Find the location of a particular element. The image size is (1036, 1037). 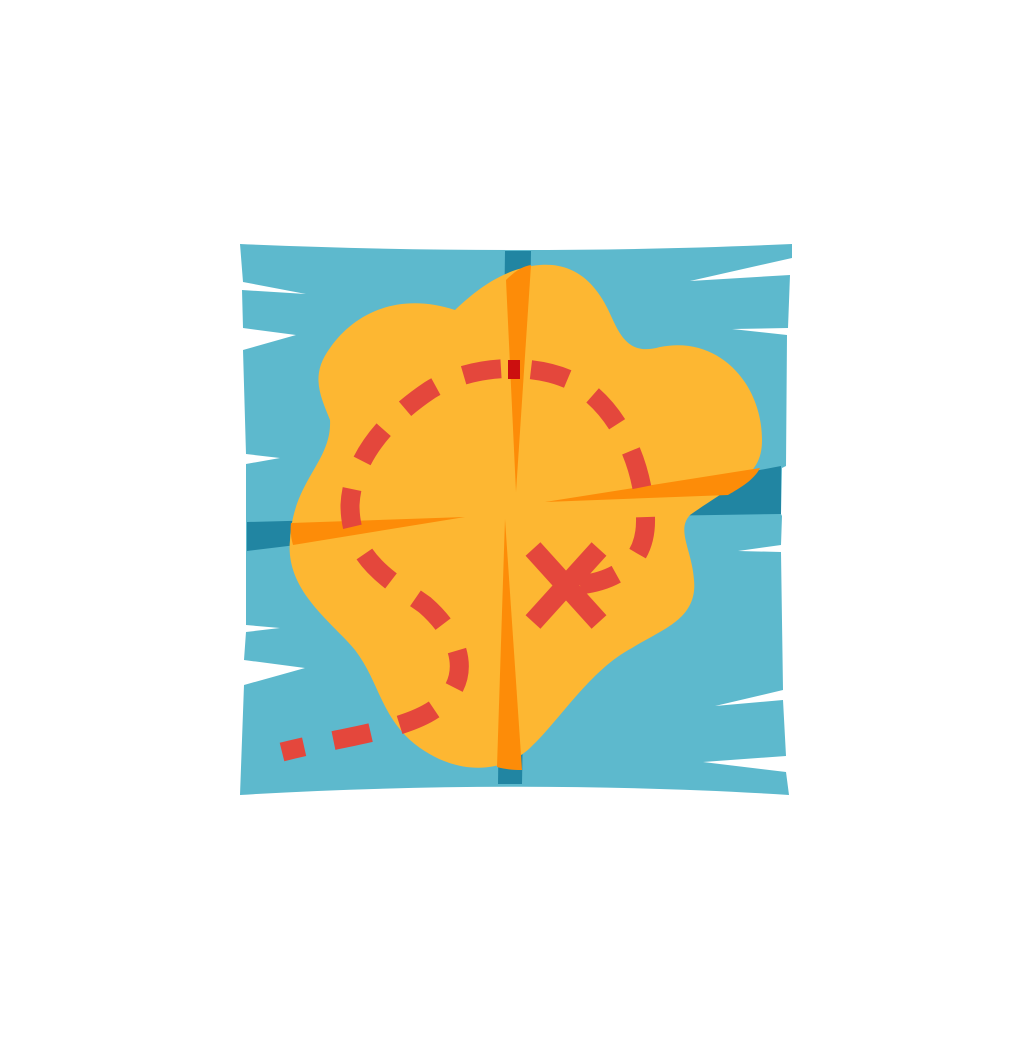

route-dash-on-fold is located at coordinates (514, 369).